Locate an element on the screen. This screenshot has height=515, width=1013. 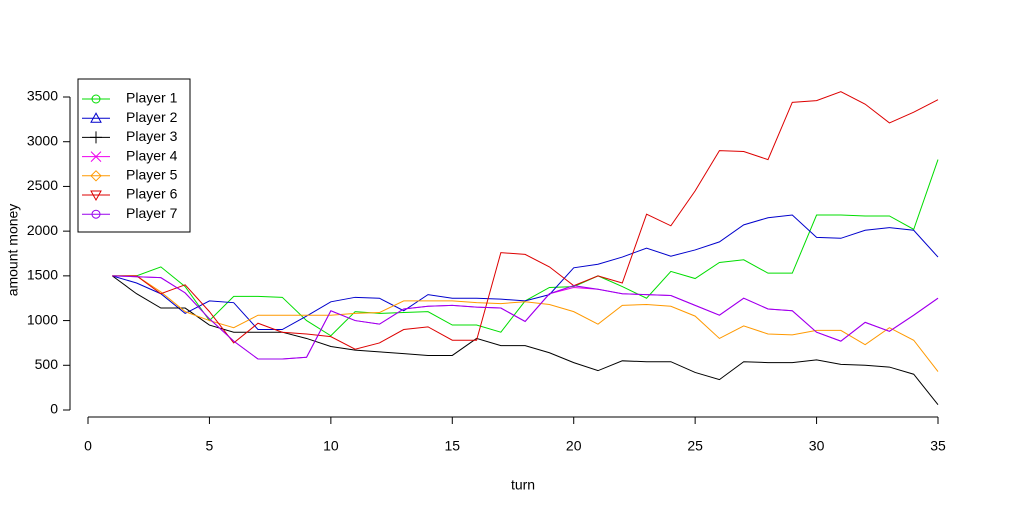
series-line is located at coordinates (525, 317).